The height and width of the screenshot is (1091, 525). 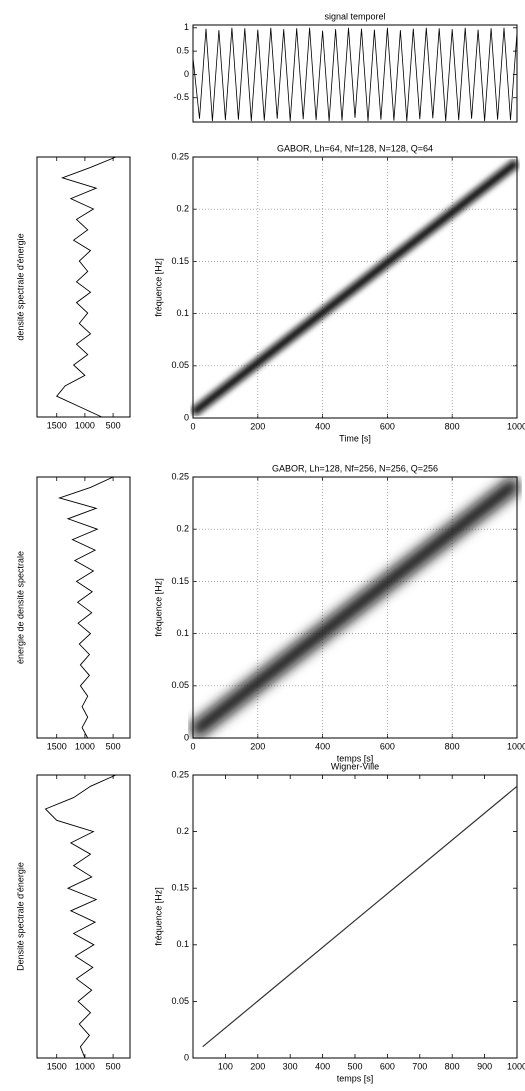 I want to click on y-tick-label: 0.5, so click(x=182, y=50).